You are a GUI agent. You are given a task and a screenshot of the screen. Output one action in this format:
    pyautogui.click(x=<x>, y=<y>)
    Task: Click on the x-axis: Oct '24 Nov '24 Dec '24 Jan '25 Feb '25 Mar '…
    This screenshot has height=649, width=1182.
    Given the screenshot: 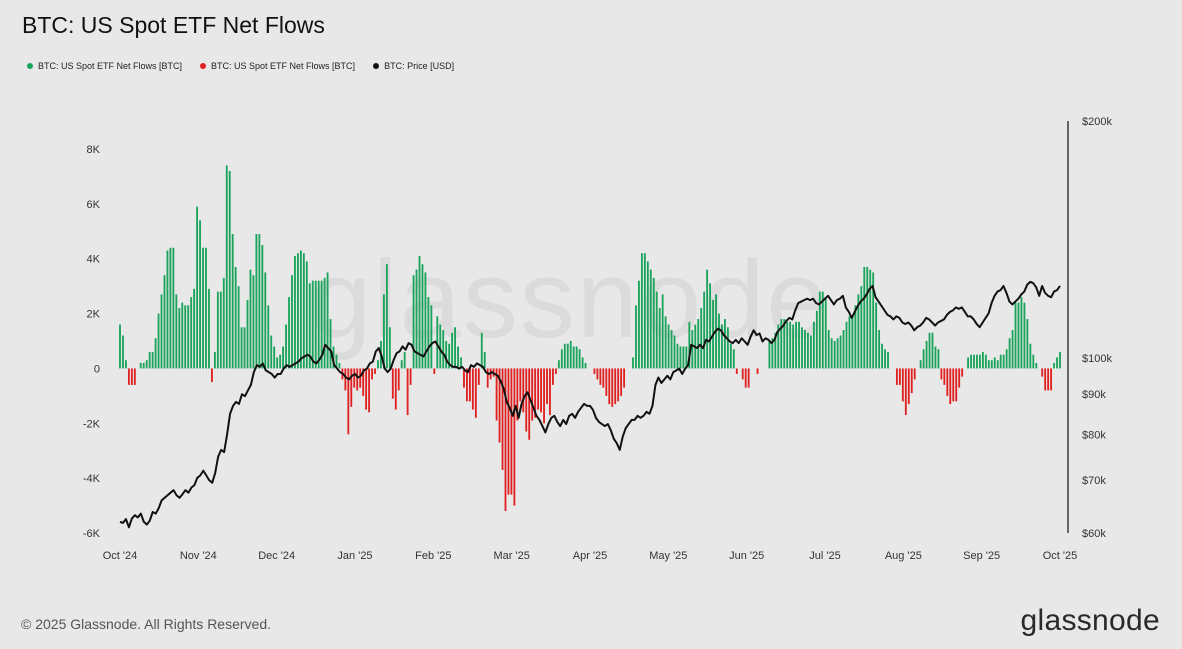 What is the action you would take?
    pyautogui.click(x=590, y=556)
    